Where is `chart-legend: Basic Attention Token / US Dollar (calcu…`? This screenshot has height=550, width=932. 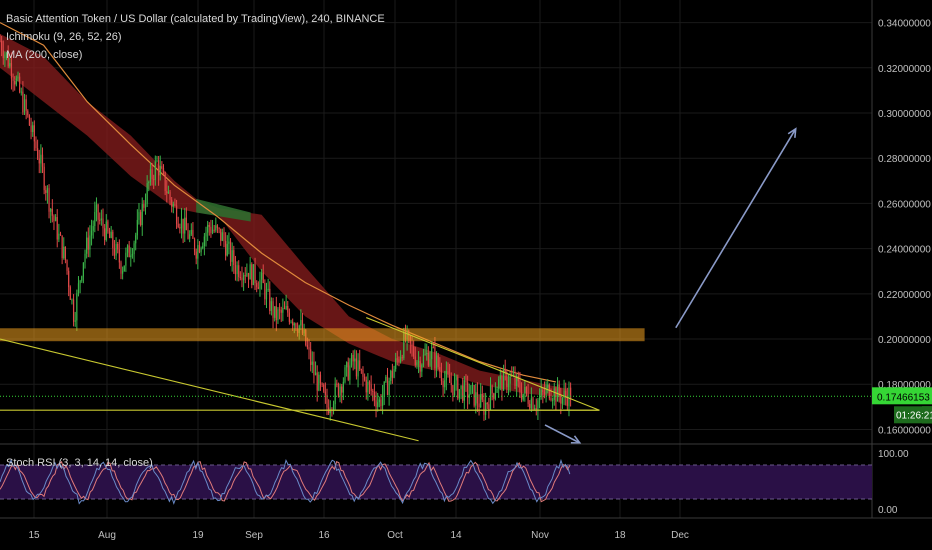 chart-legend: Basic Attention Token / US Dollar (calcu… is located at coordinates (195, 37).